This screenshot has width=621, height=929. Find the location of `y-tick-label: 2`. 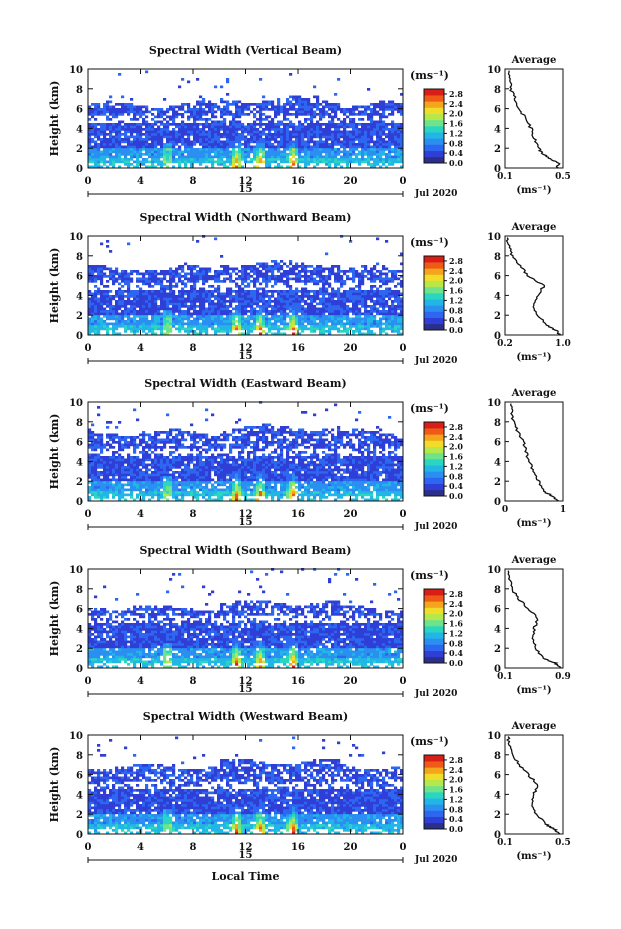

y-tick-label: 2 is located at coordinates (79, 649).